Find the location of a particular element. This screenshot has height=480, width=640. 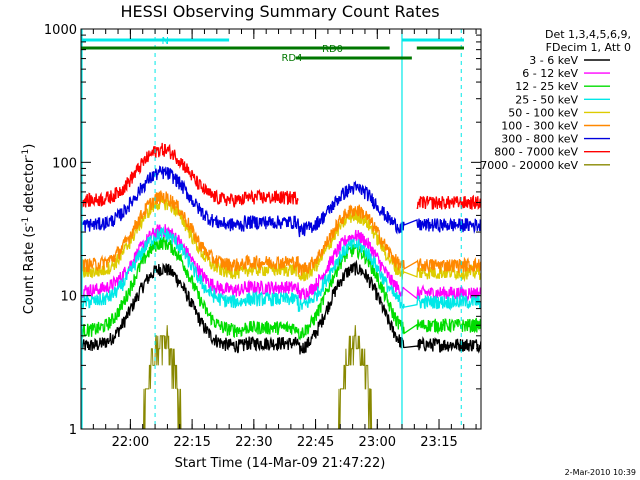

legend-label-7: 800 - 7000 keV is located at coordinates (536, 152).